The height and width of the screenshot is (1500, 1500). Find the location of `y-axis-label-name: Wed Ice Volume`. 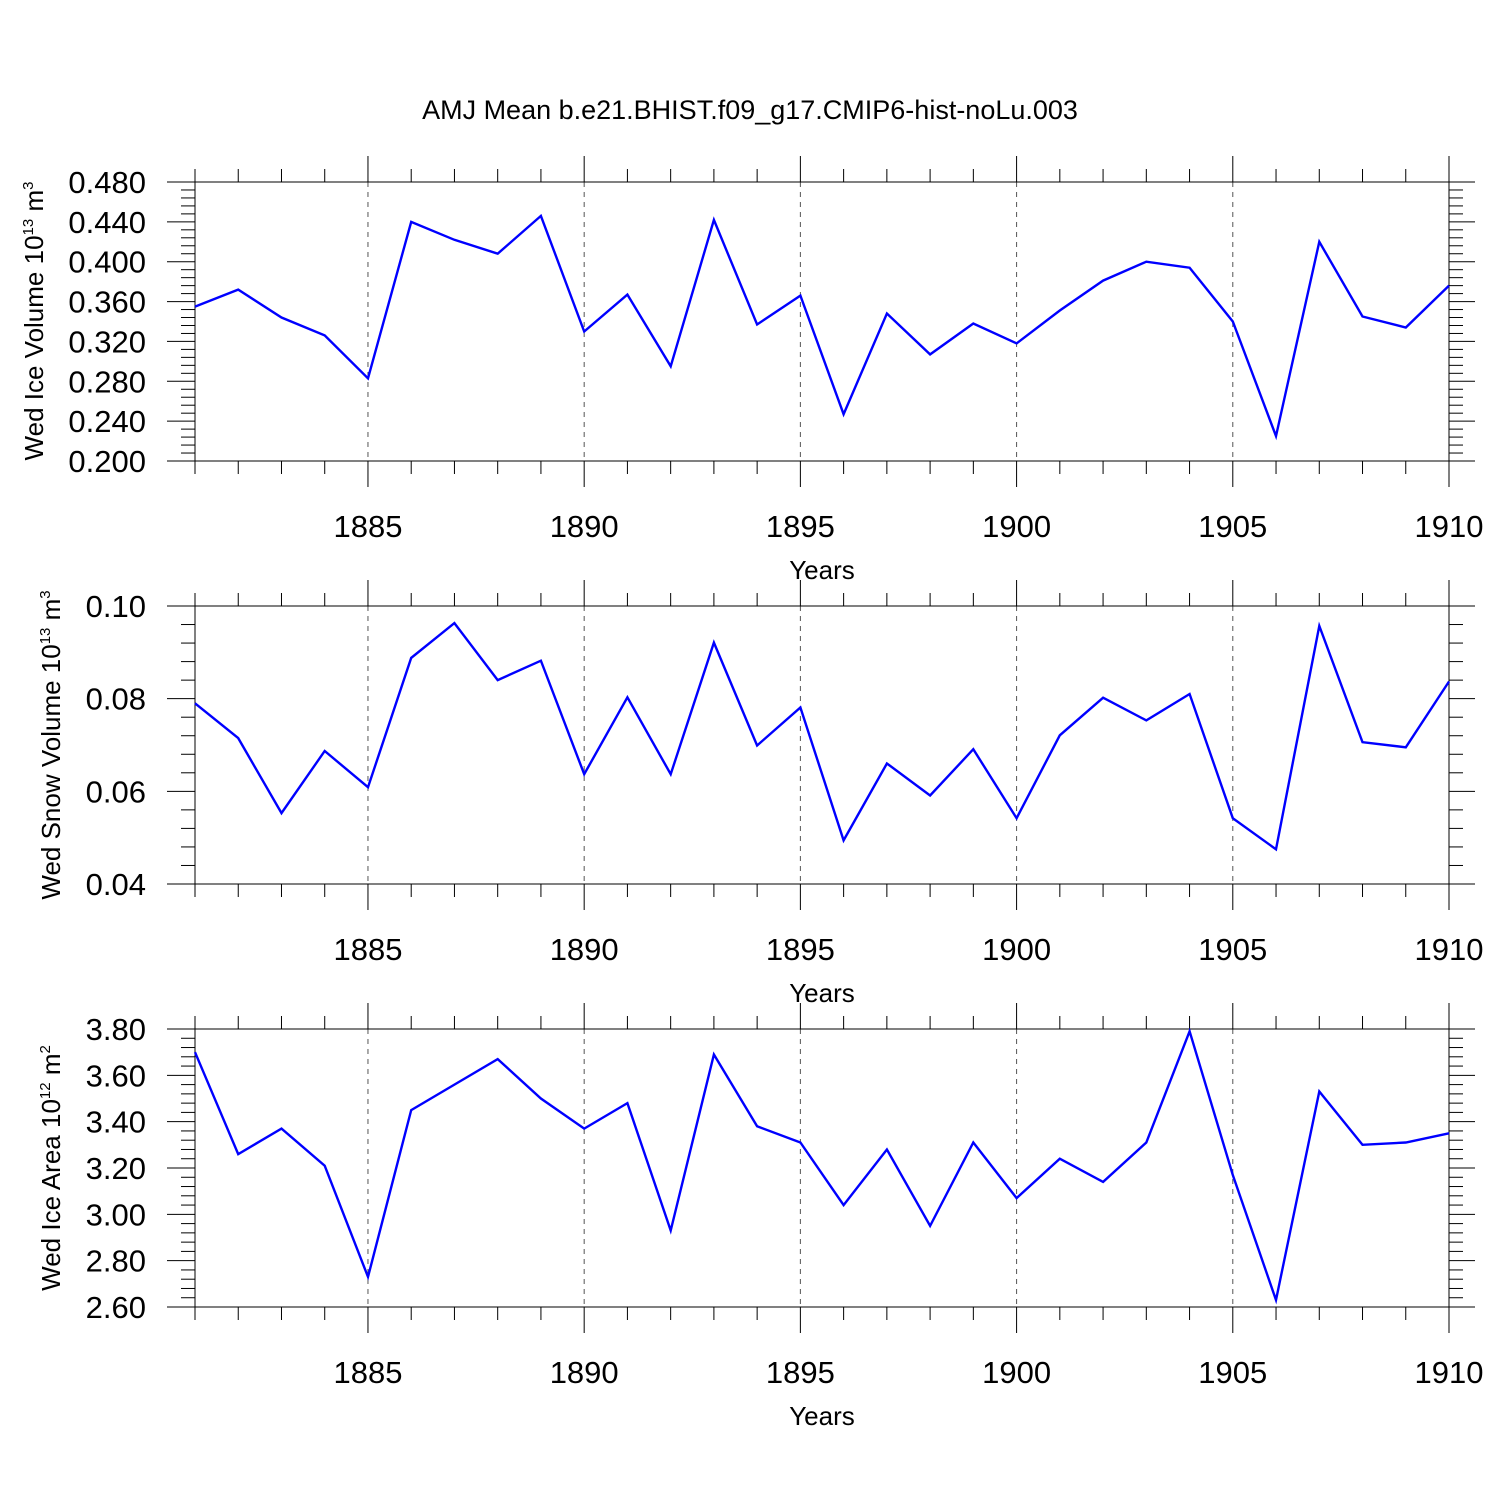

y-axis-label-name: Wed Ice Volume is located at coordinates (34, 362).